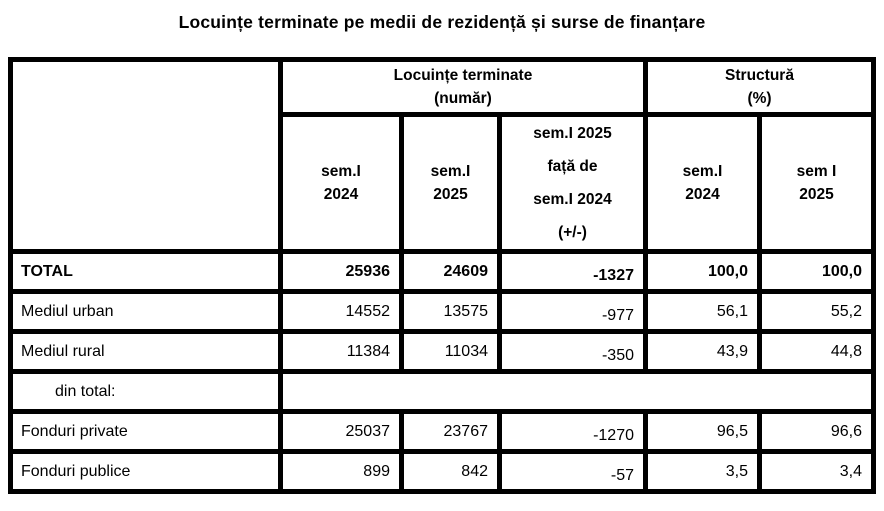 The height and width of the screenshot is (511, 884). What do you see at coordinates (463, 87) in the screenshot?
I see `group-header-locuinte-terminate: Locuințe terminate (număr)` at bounding box center [463, 87].